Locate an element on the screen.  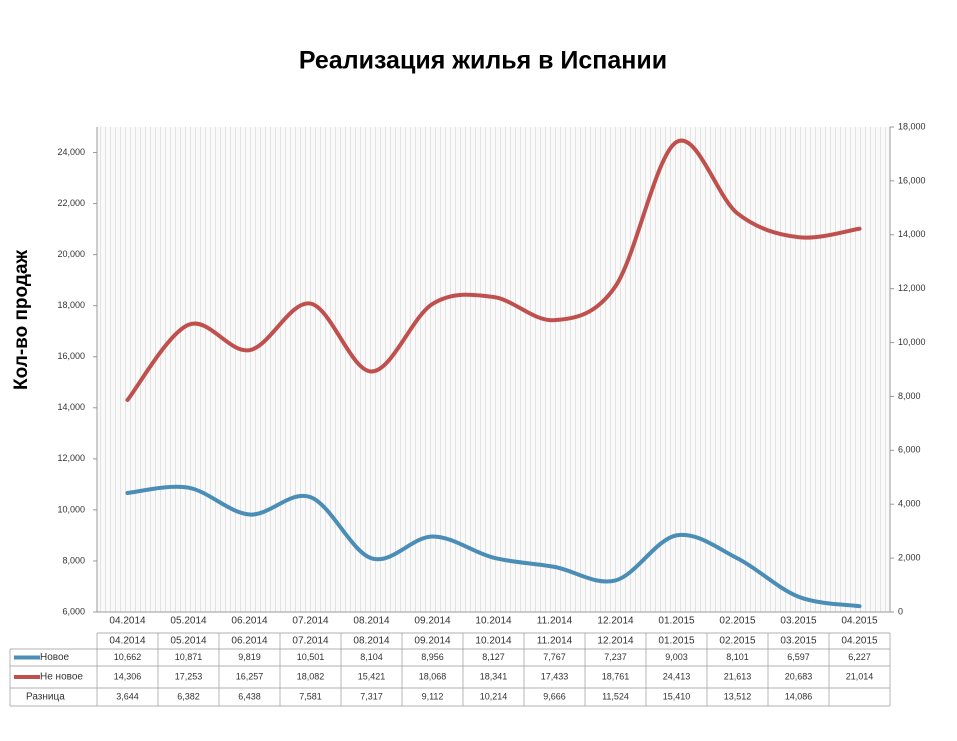
x-tick-label: 07.2014 is located at coordinates (310, 621).